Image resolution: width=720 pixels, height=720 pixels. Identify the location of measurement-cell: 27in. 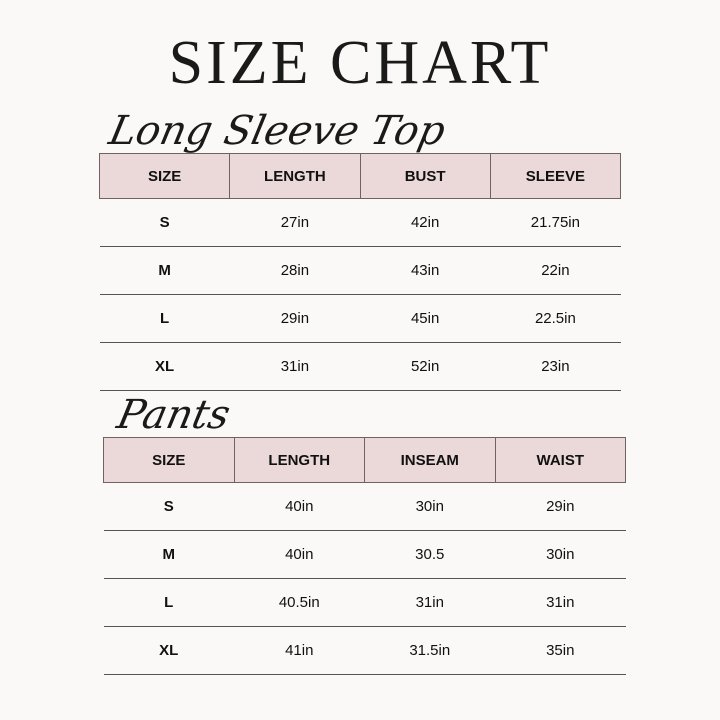
(294, 222).